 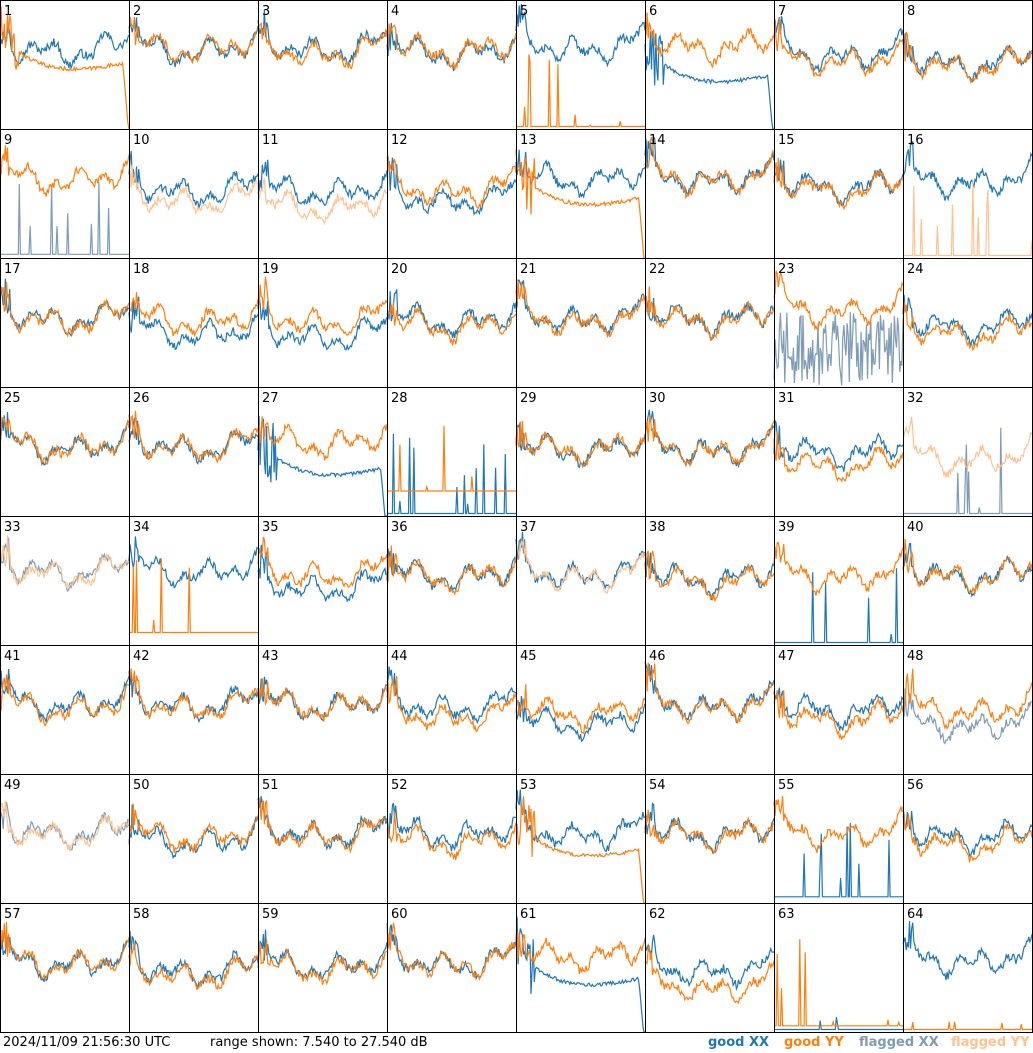 What do you see at coordinates (65, 65) in the screenshot?
I see `panel-1: 1` at bounding box center [65, 65].